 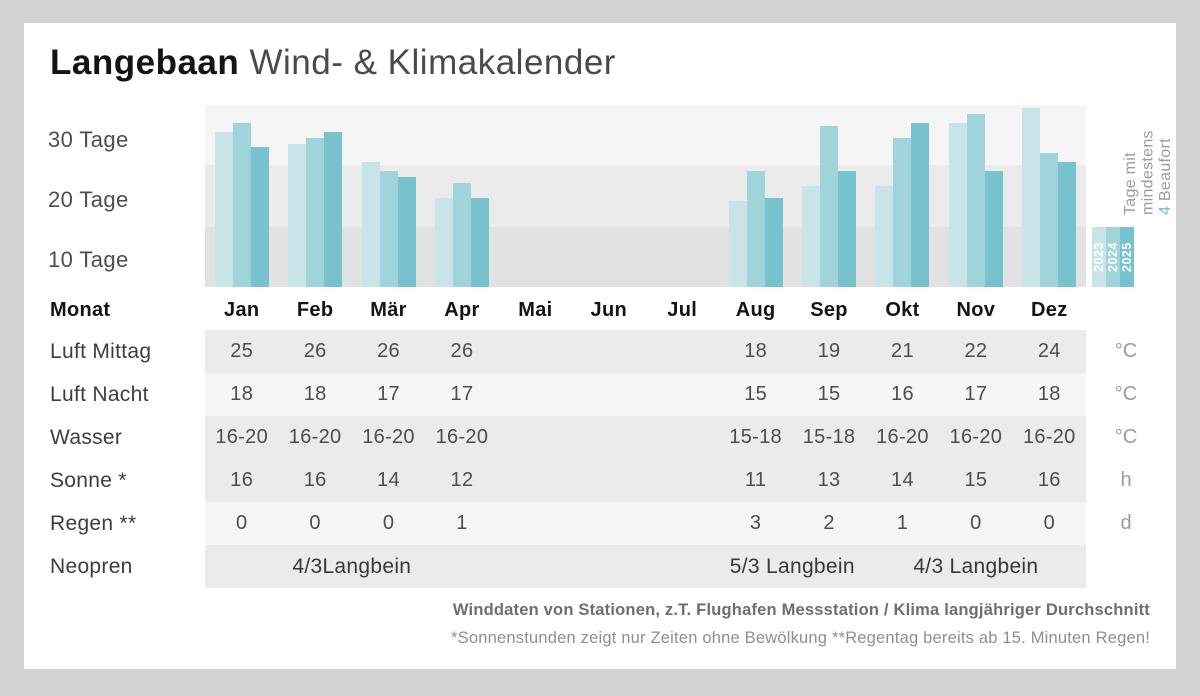 What do you see at coordinates (645, 480) in the screenshot?
I see `sonne-values: 16 16 14 12 11 13 14 15 16` at bounding box center [645, 480].